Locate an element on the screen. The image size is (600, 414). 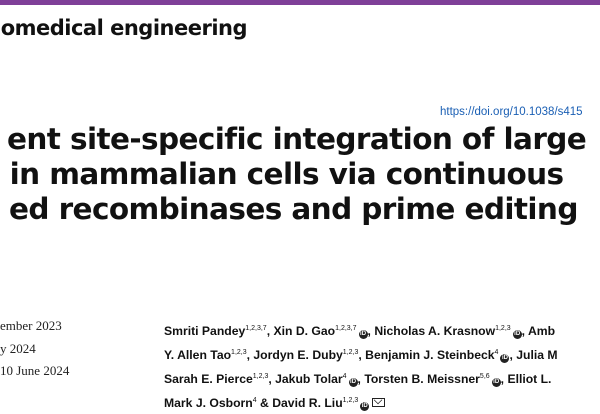
author-name-text: Torsten B. Meissner is located at coordinates (422, 379).